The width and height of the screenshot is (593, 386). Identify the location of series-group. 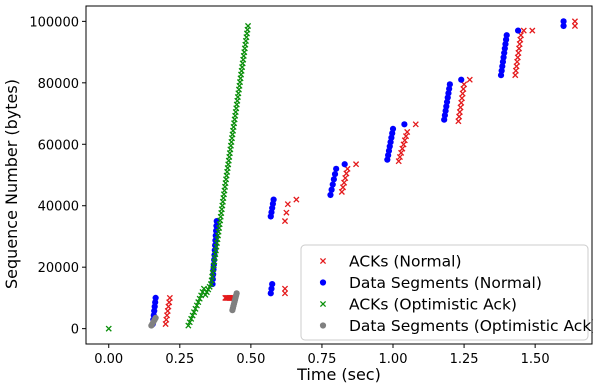
(194, 309).